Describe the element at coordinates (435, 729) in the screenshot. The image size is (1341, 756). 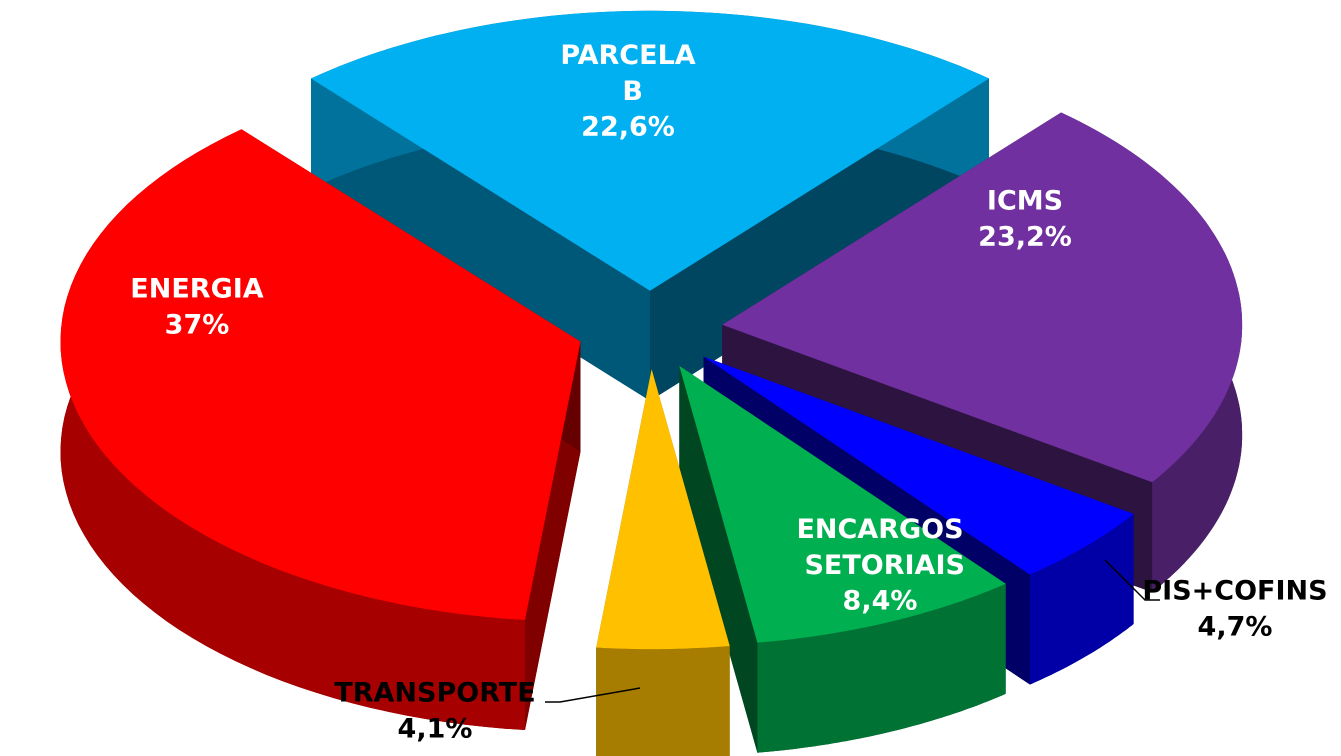
I see `slice-value-label: 4,1%` at that location.